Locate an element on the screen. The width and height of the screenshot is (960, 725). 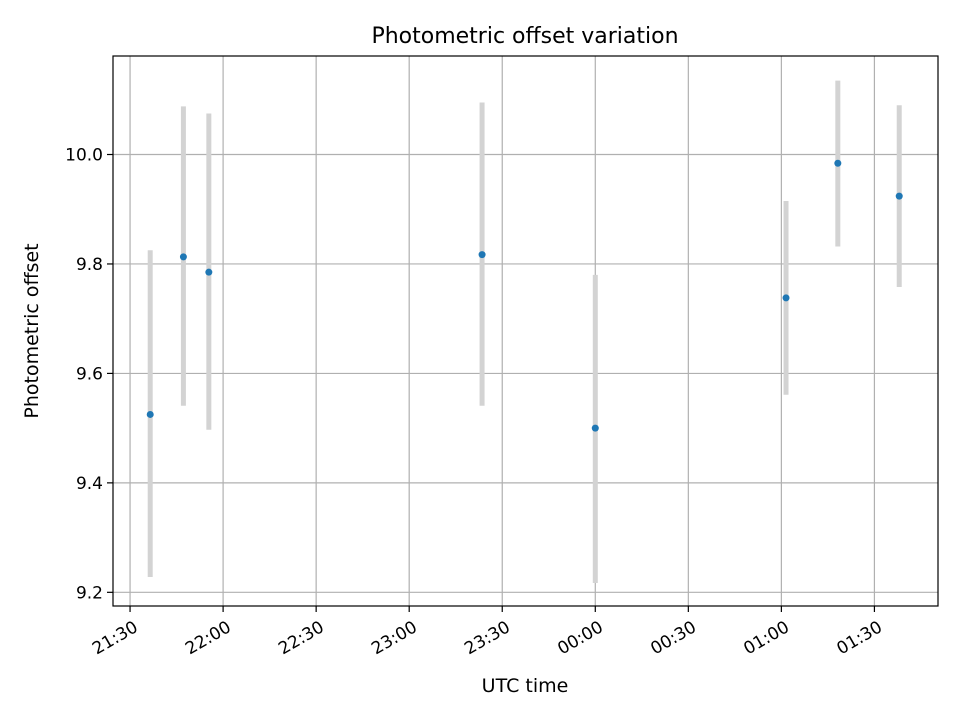
x-axis-label: UTC time is located at coordinates (525, 686).